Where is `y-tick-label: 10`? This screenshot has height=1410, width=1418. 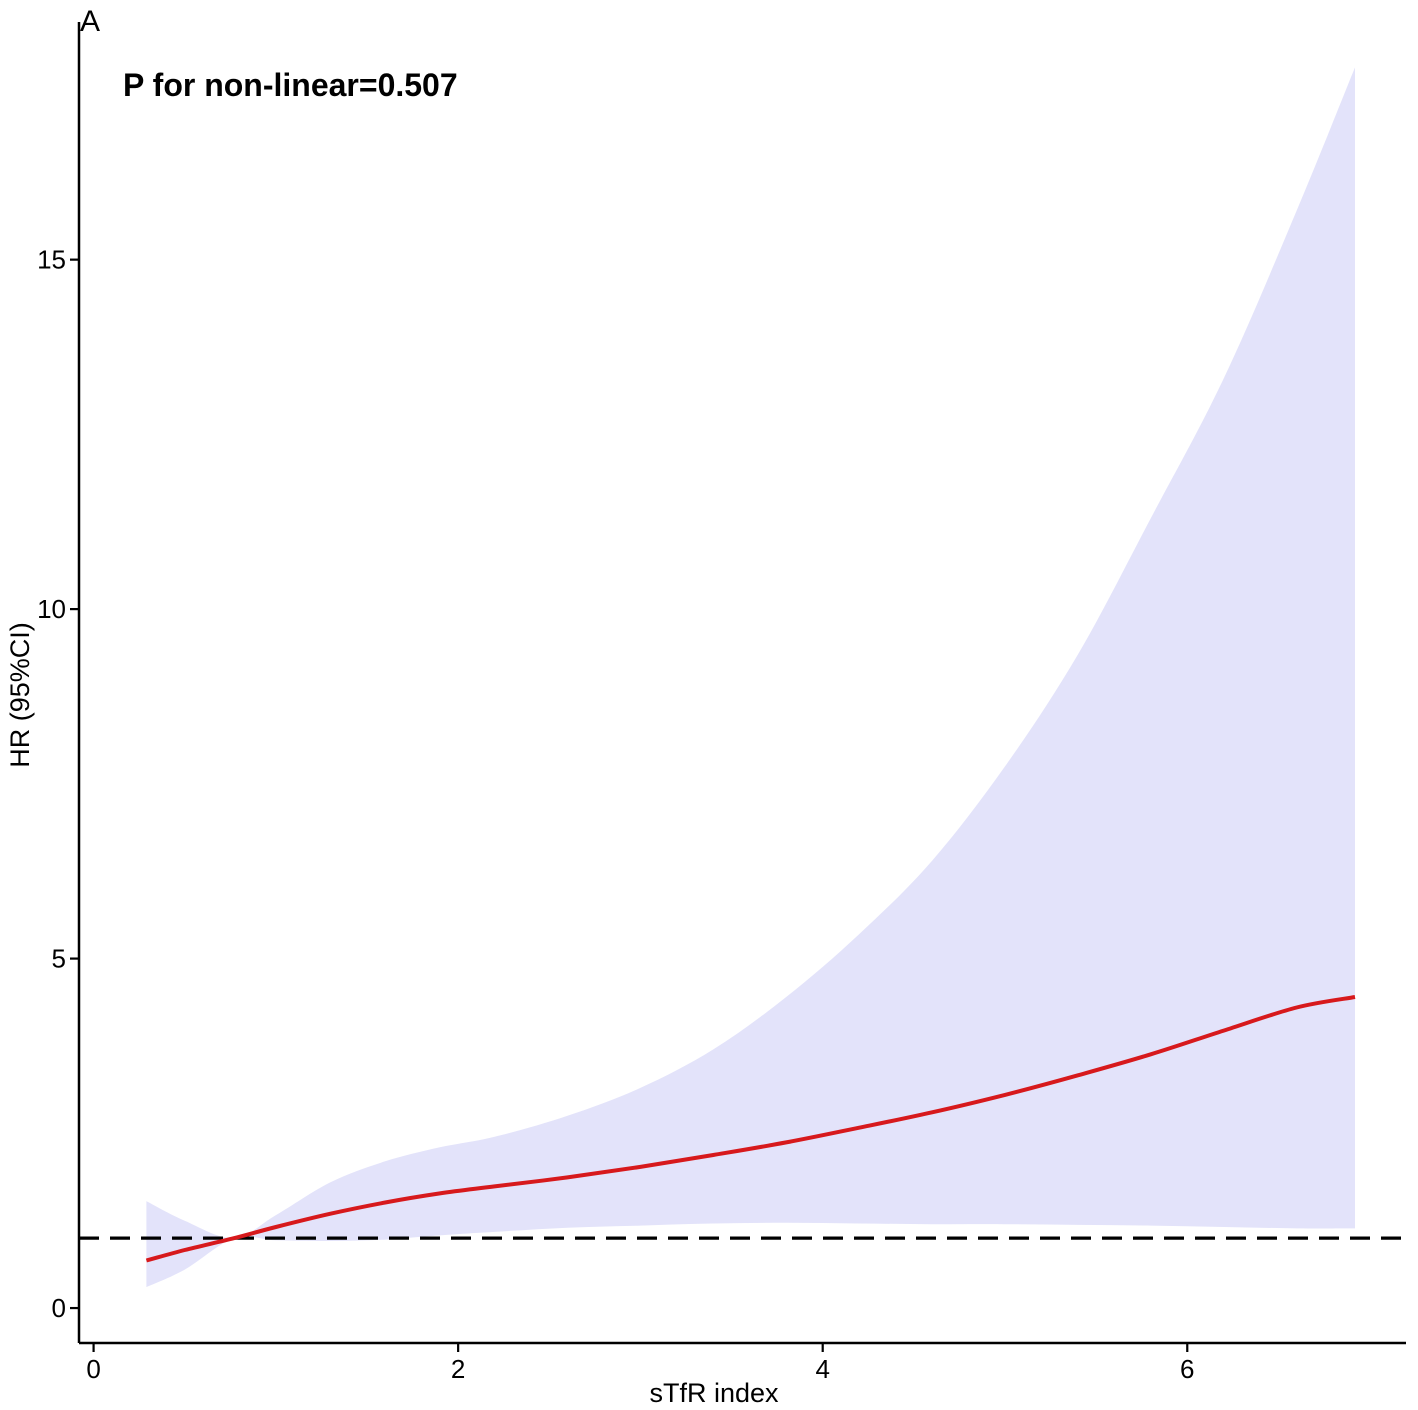
y-tick-label: 10 is located at coordinates (51, 609).